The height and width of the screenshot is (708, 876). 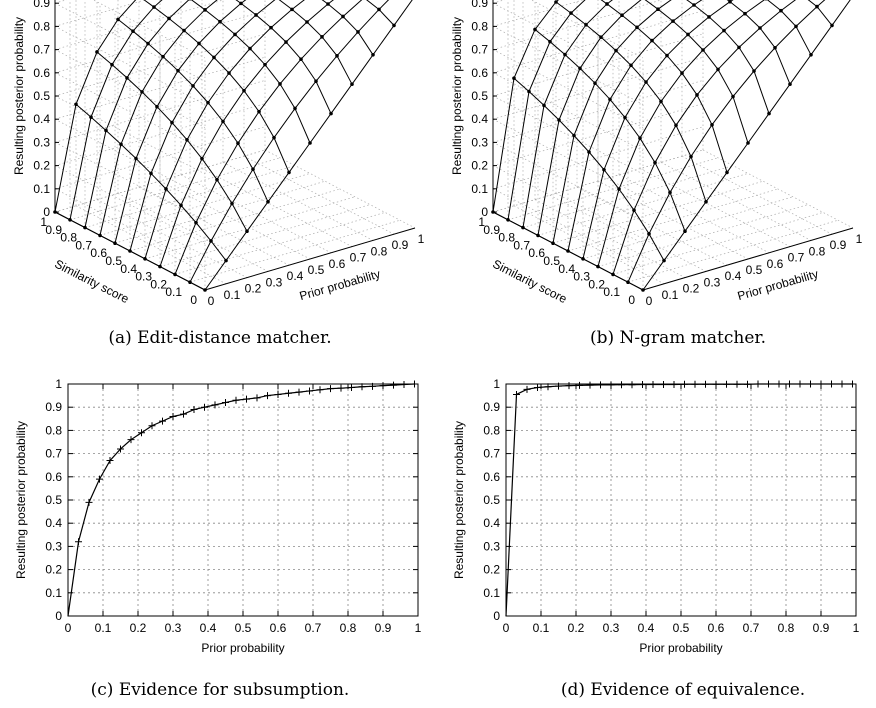 I want to click on z-tick-label: 0.7, so click(x=41, y=50).